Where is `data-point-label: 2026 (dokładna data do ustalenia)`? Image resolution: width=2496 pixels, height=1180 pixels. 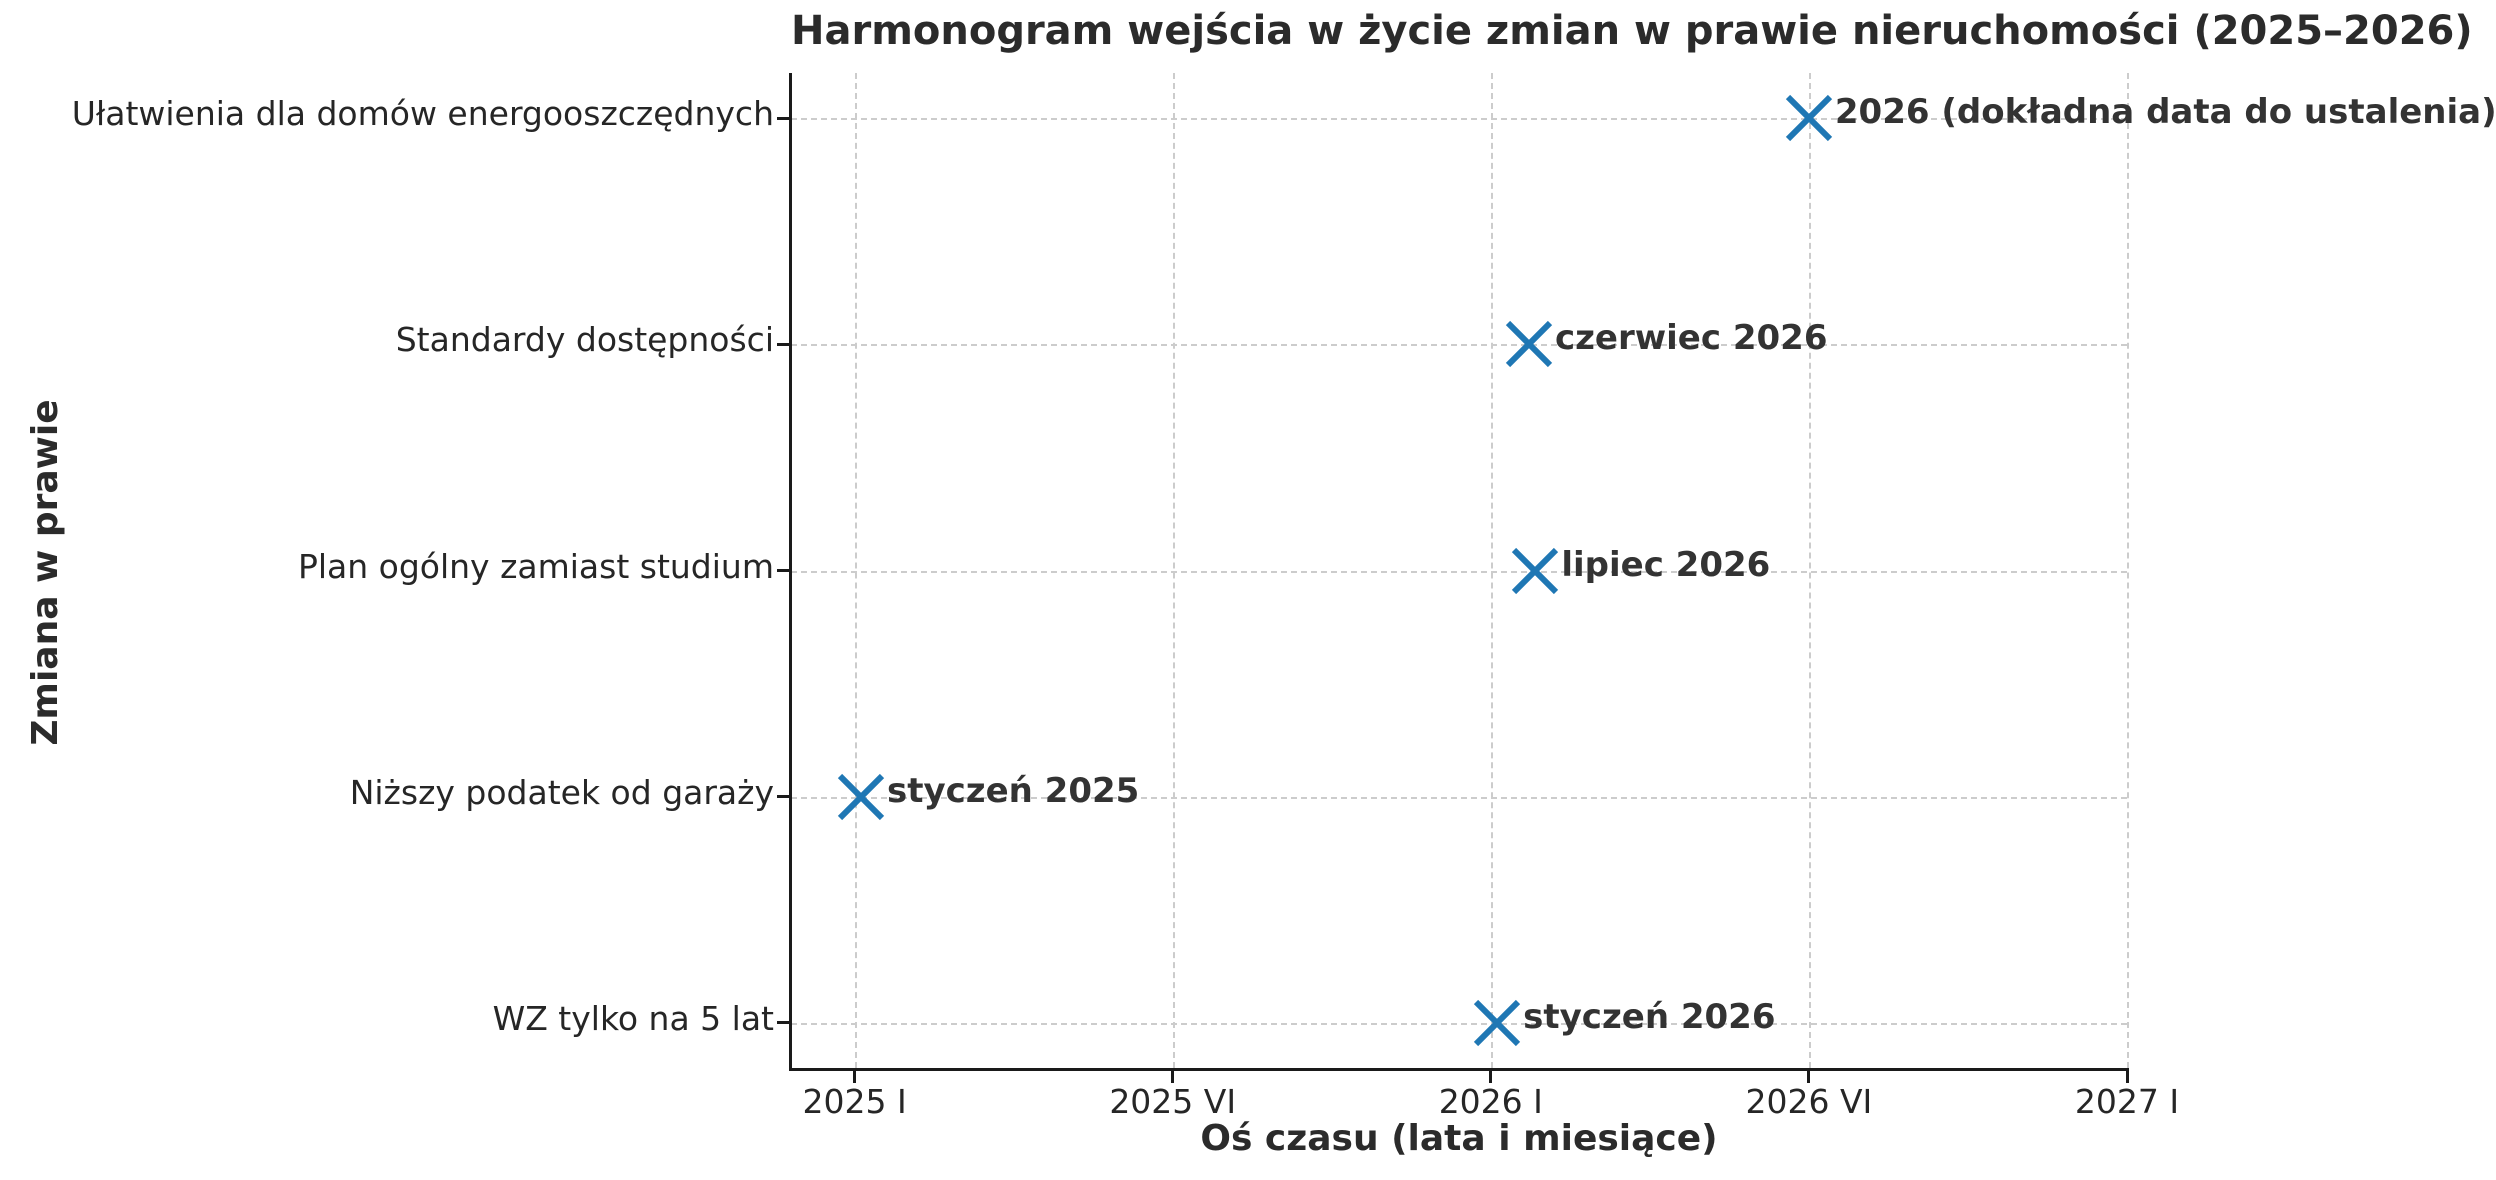
data-point-label: 2026 (dokładna data do ustalenia) is located at coordinates (2165, 112).